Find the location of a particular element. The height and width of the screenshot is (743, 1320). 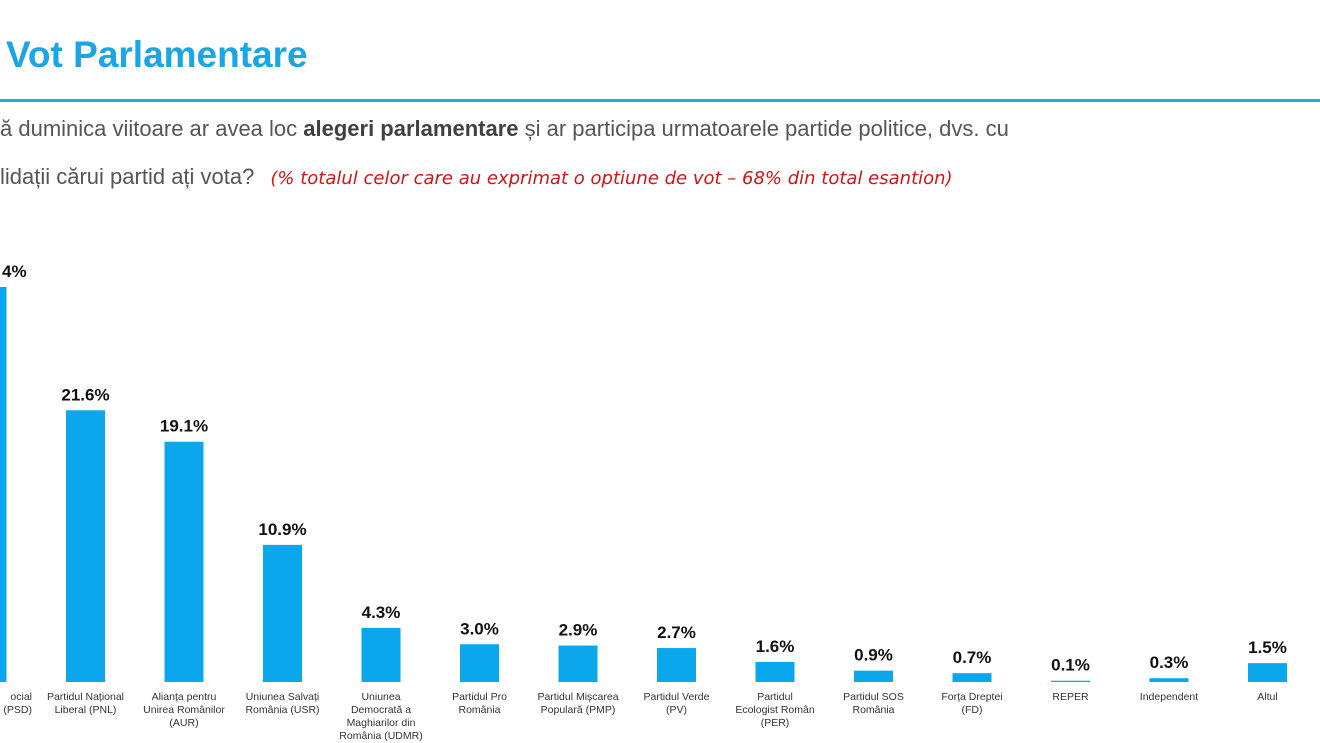

category-label-line: (PER) is located at coordinates (775, 723).